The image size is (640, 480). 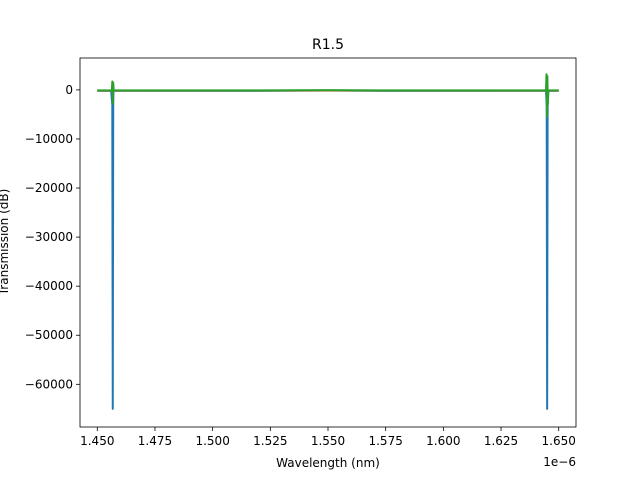 What do you see at coordinates (443, 441) in the screenshot?
I see `x-tick-label: 1.600` at bounding box center [443, 441].